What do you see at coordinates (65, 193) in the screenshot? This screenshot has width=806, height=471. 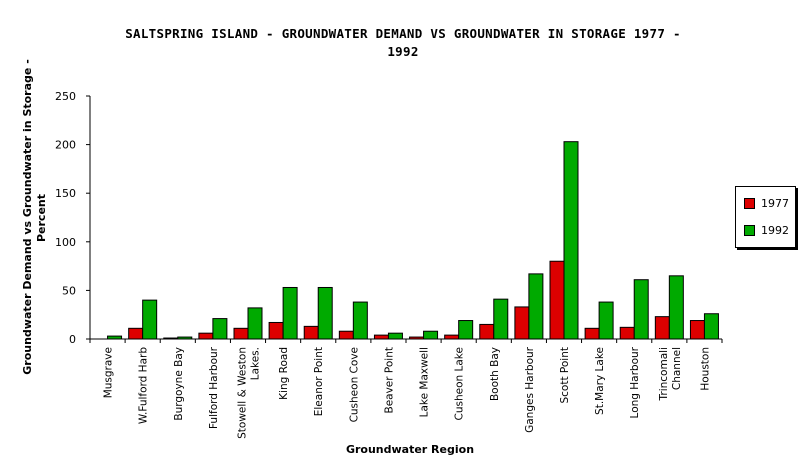 I see `y-tick-label-150: 150` at bounding box center [65, 193].